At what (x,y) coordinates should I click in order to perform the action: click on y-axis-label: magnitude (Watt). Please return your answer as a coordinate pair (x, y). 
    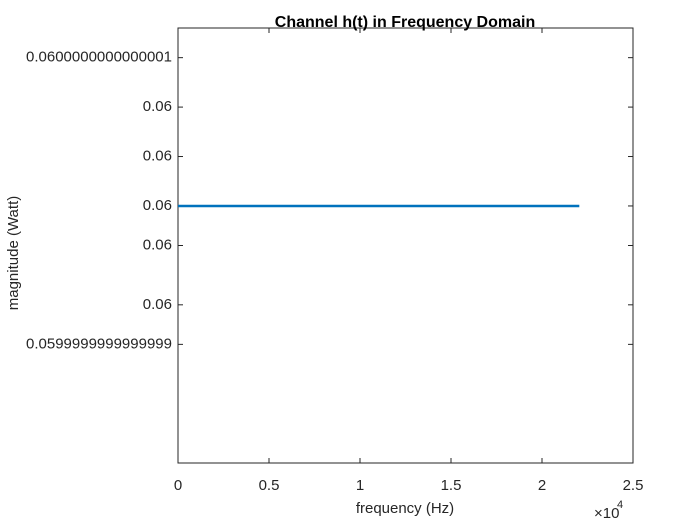
    Looking at the image, I should click on (13, 253).